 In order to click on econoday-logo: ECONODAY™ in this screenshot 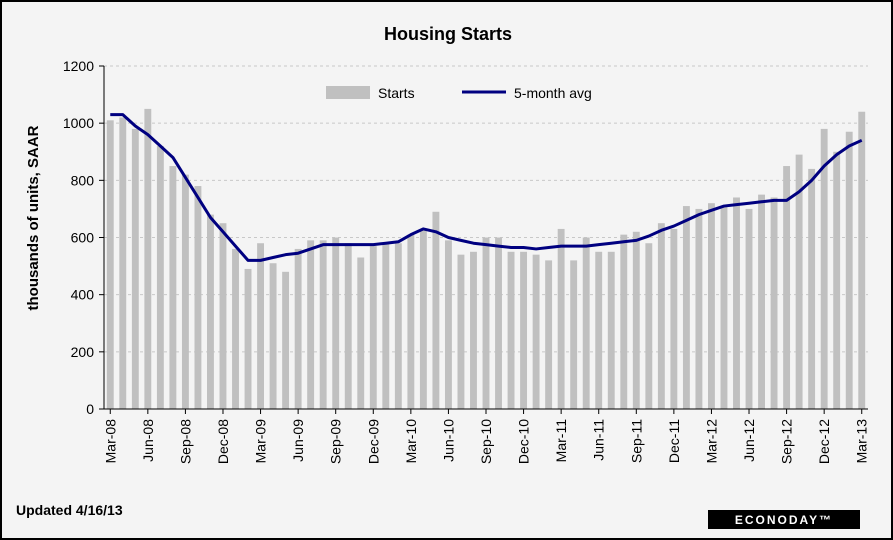, I will do `click(784, 519)`.